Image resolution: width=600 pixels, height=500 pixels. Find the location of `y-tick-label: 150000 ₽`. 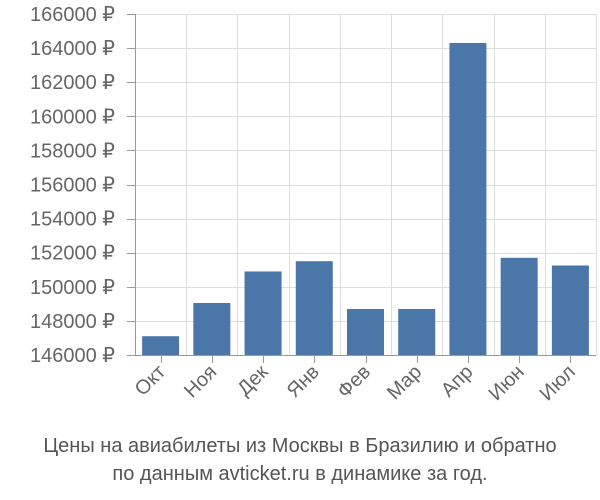

y-tick-label: 150000 ₽ is located at coordinates (72, 288).